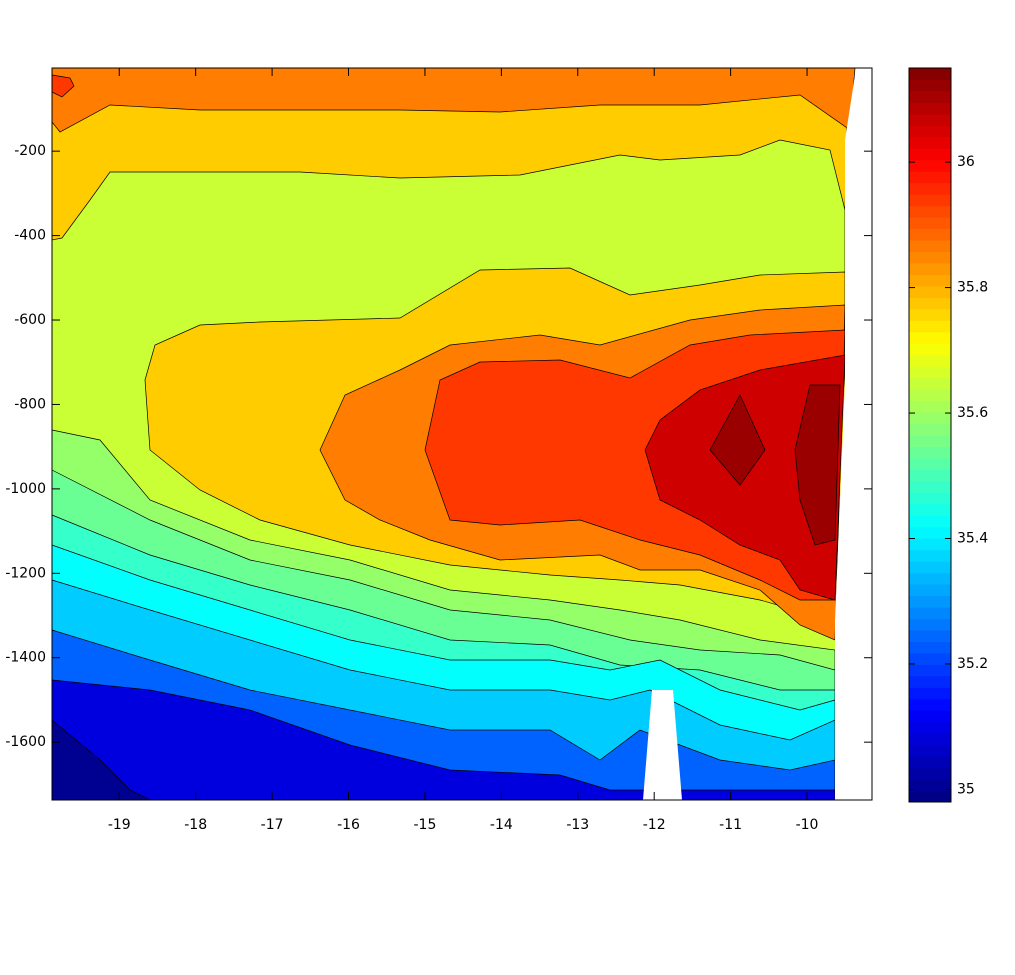 Image resolution: width=1015 pixels, height=975 pixels. What do you see at coordinates (972, 288) in the screenshot?
I see `colorbar-tick-label: 35.8` at bounding box center [972, 288].